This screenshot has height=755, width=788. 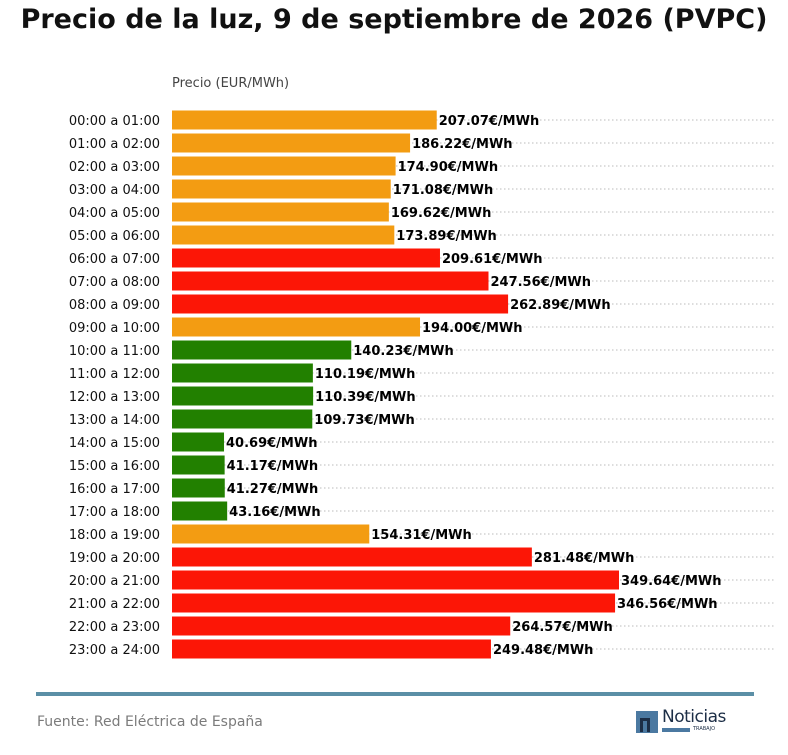 What do you see at coordinates (114, 489) in the screenshot?
I see `category-label: 16:00 a 17:00` at bounding box center [114, 489].